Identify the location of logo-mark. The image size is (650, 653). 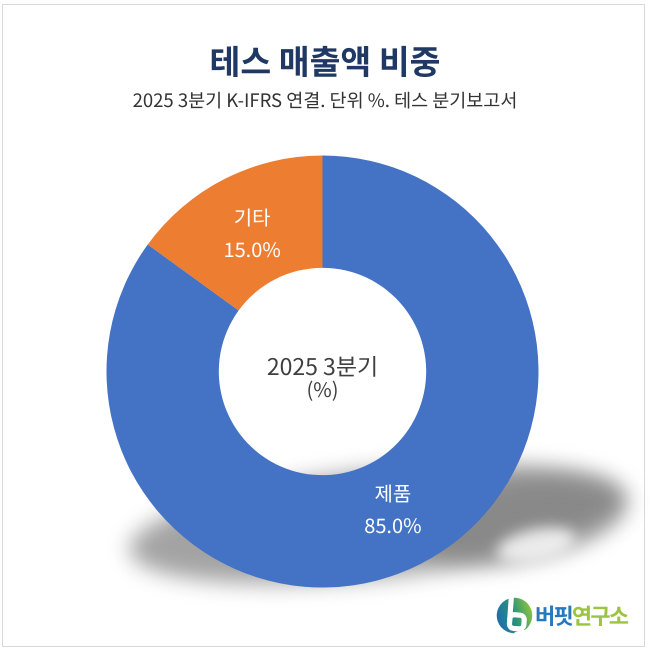
(514, 615).